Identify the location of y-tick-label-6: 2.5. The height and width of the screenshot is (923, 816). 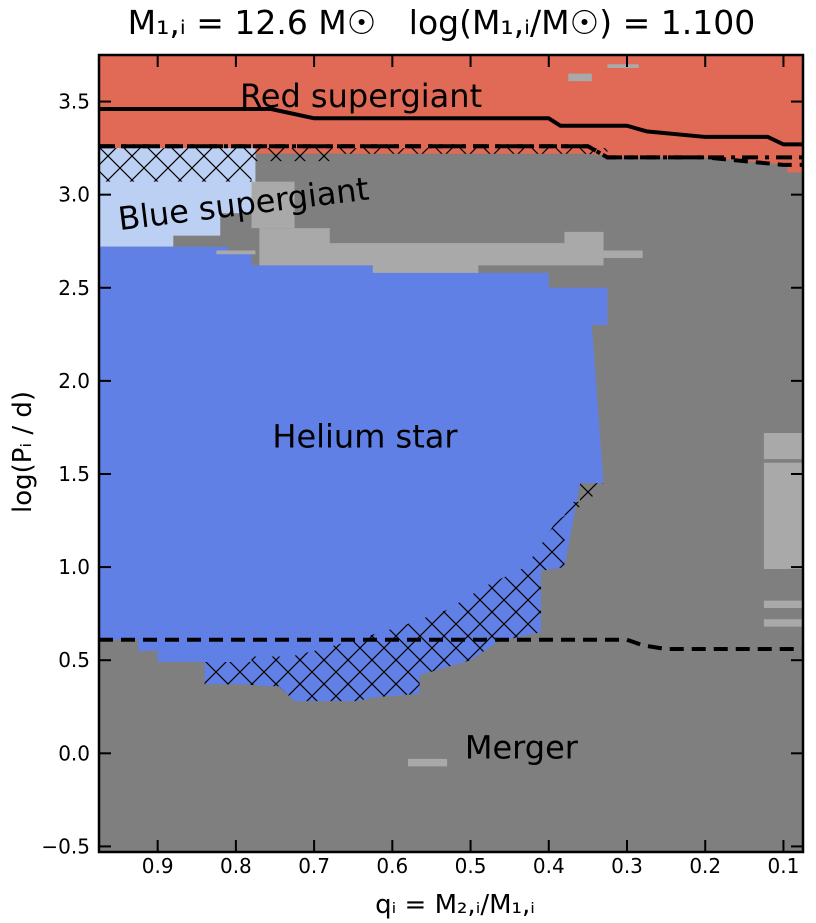
(74, 288).